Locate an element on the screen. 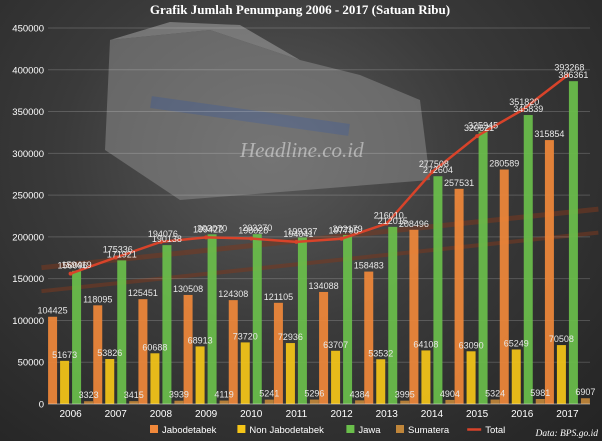 The width and height of the screenshot is (602, 441). data-label: 208496 is located at coordinates (414, 224).